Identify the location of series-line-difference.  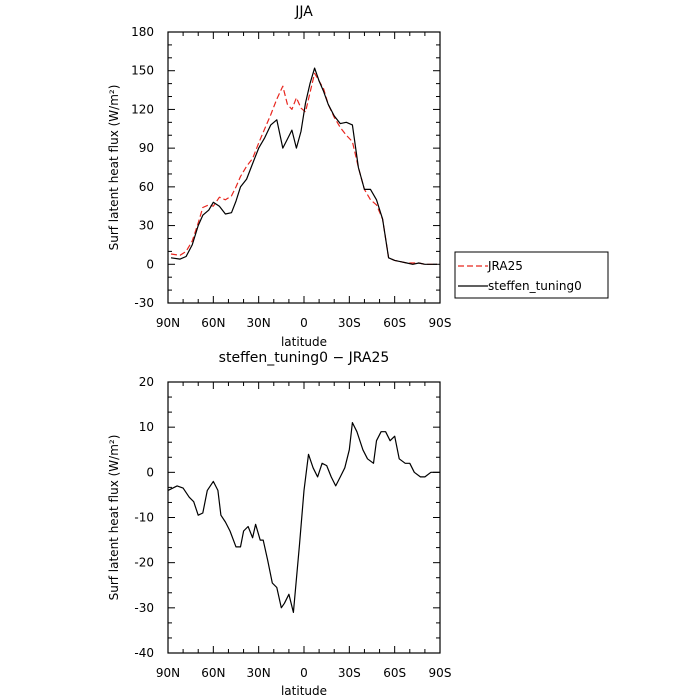
(303, 518).